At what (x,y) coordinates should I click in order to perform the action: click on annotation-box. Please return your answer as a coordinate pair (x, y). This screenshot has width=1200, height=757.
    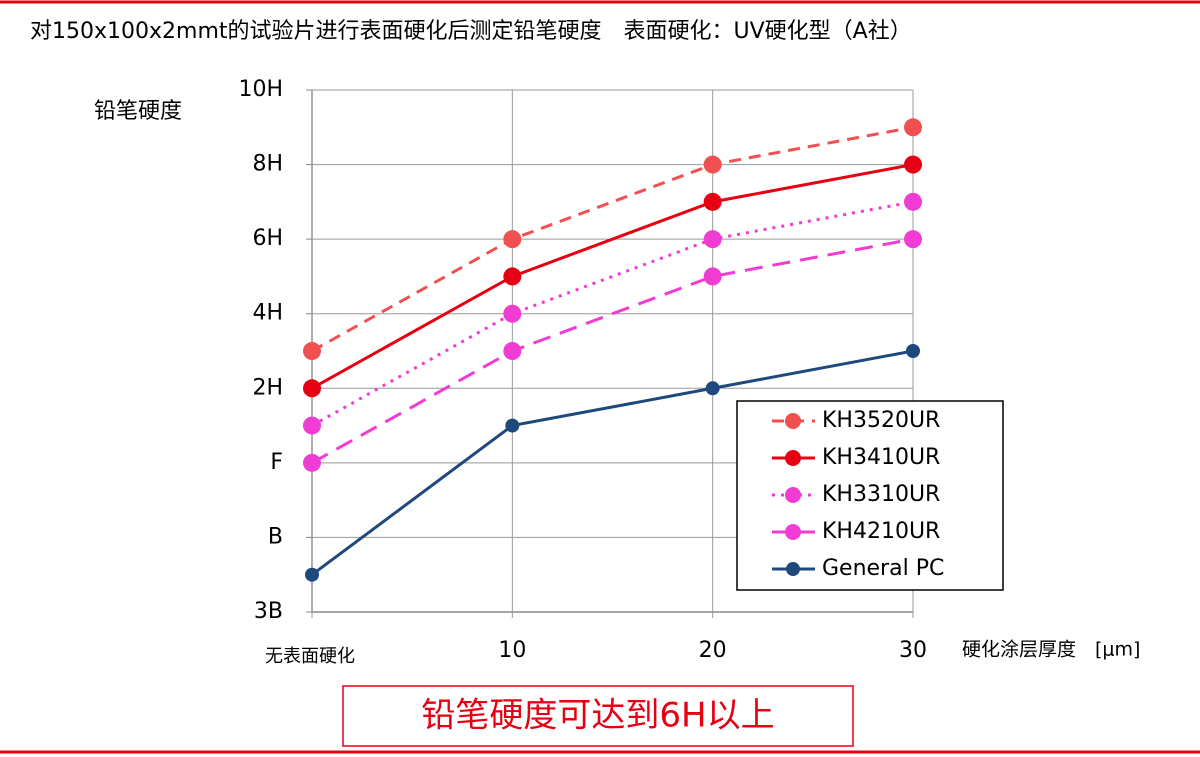
    Looking at the image, I should click on (598, 716).